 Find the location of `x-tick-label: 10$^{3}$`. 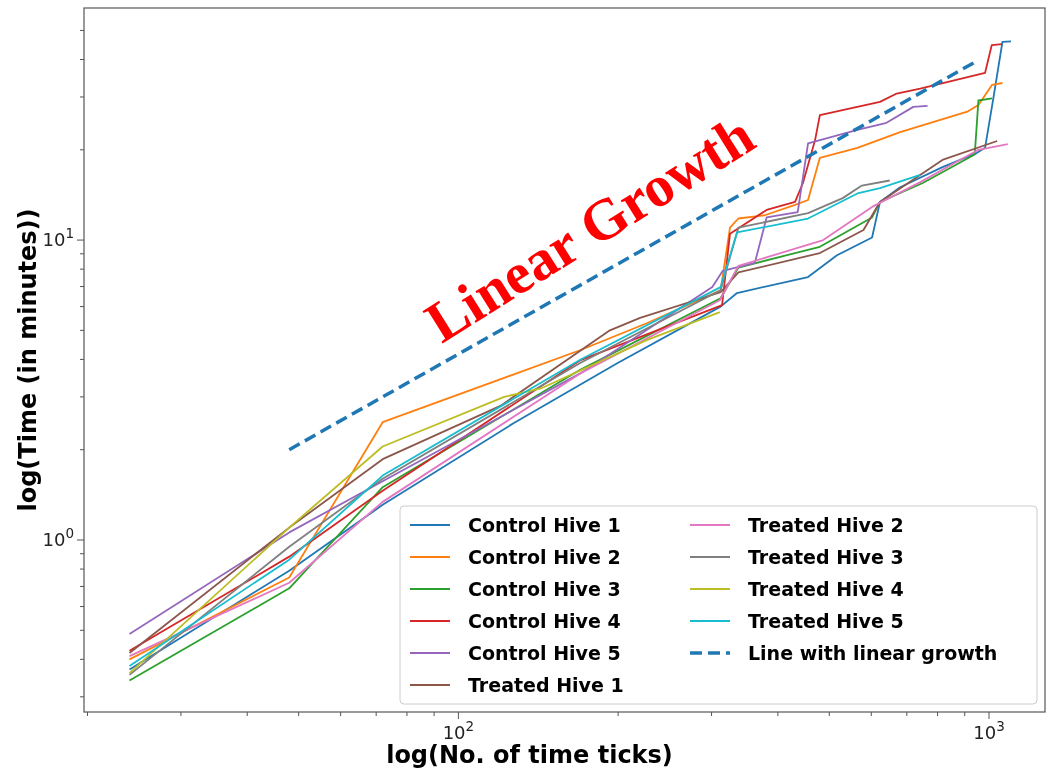

x-tick-label: 10$^{3}$ is located at coordinates (989, 730).